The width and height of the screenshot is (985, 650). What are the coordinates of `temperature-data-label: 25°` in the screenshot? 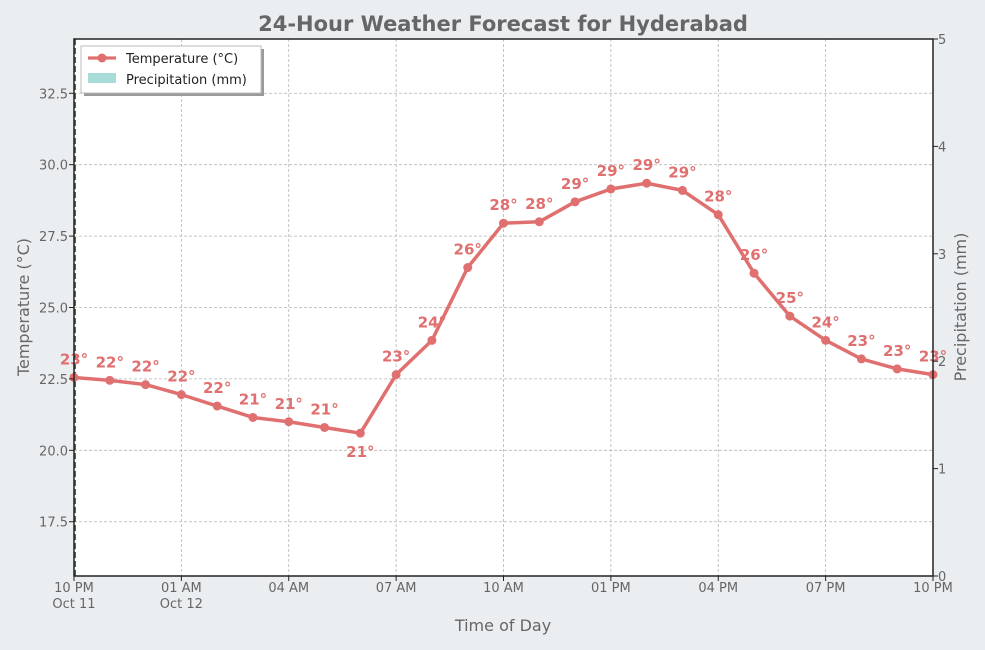 It's located at (790, 298).